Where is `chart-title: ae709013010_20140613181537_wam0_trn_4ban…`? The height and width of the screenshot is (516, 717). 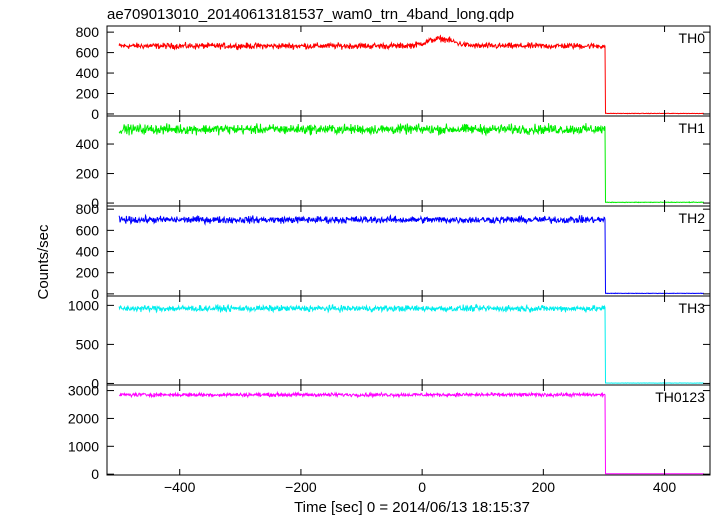
chart-title: ae709013010_20140613181537_wam0_trn_4ban… is located at coordinates (310, 14).